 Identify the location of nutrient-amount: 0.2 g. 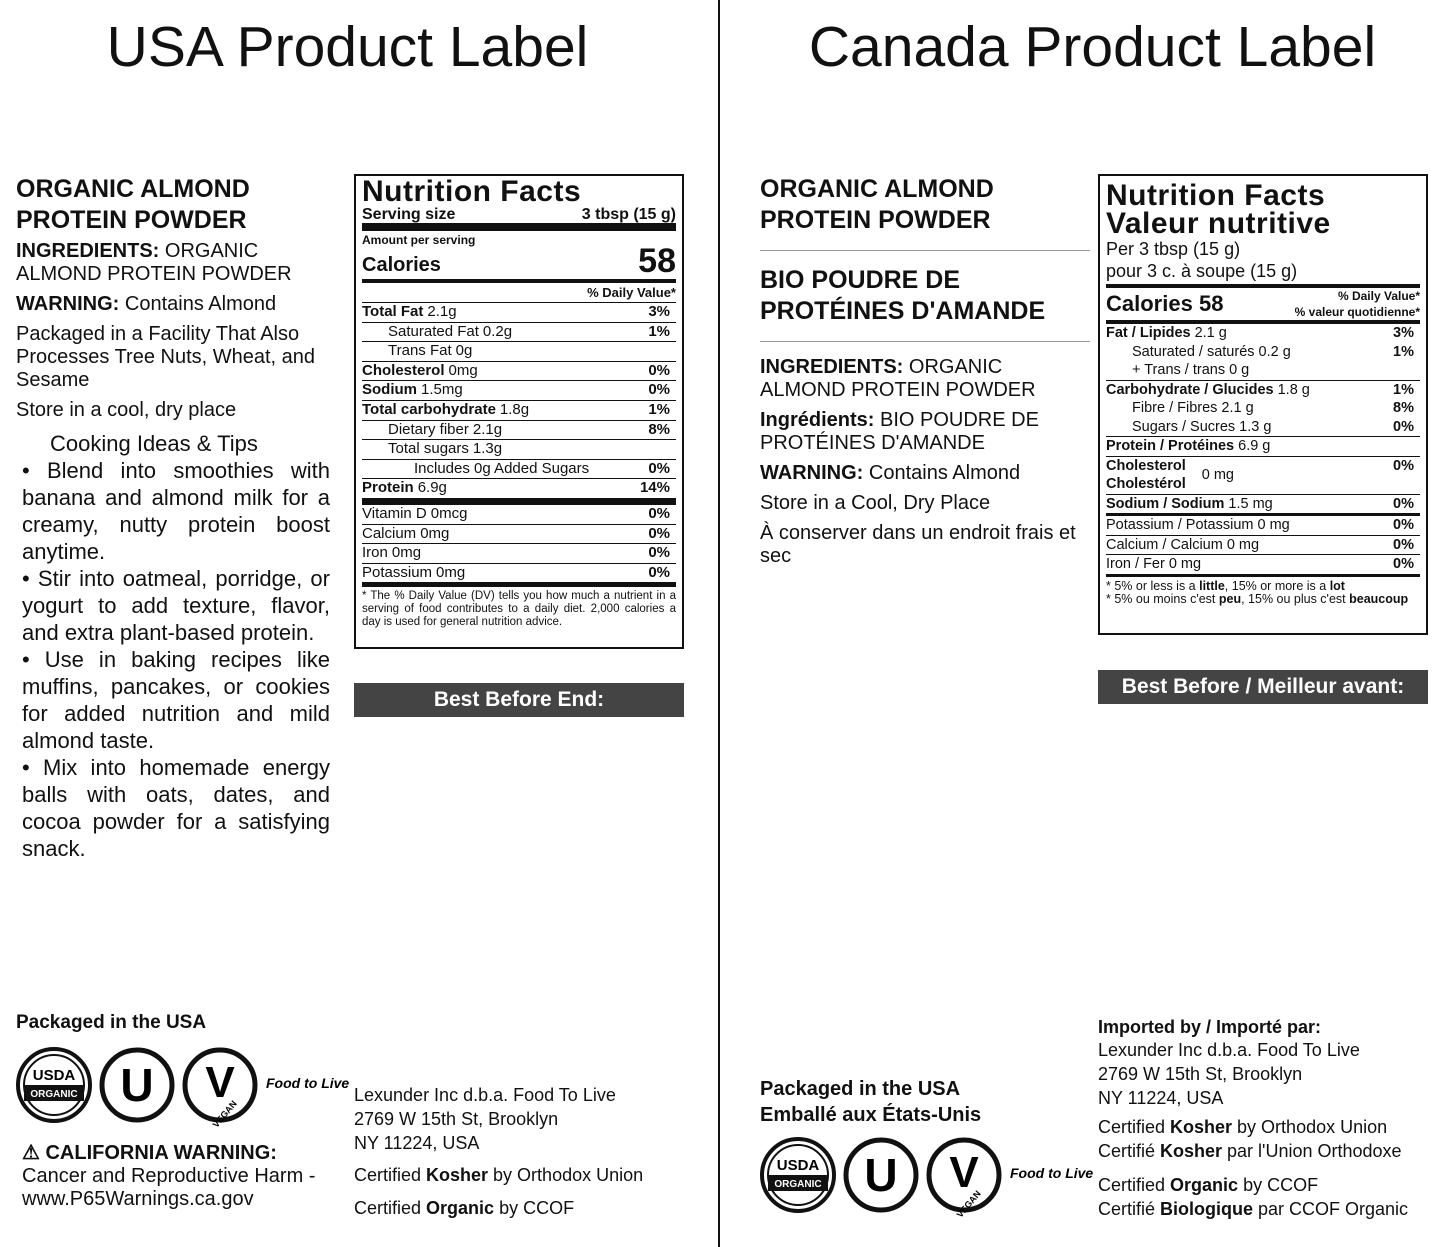
(1274, 351).